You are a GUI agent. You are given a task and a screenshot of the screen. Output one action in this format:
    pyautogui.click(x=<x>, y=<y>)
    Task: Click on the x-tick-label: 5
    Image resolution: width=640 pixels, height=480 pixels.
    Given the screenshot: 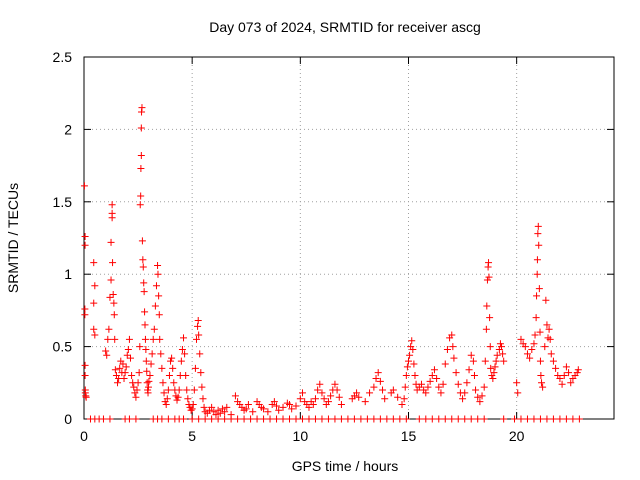 What is the action you would take?
    pyautogui.click(x=192, y=436)
    